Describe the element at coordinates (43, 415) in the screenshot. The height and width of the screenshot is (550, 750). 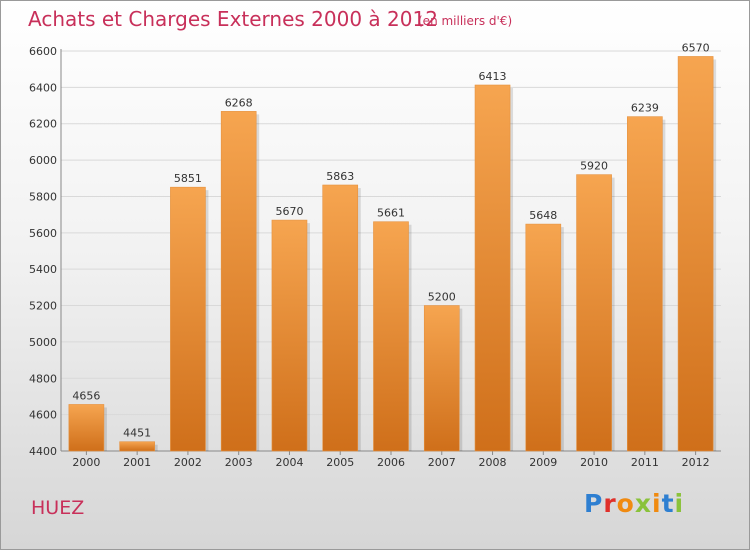
I see `y-tick-label: 4600` at that location.